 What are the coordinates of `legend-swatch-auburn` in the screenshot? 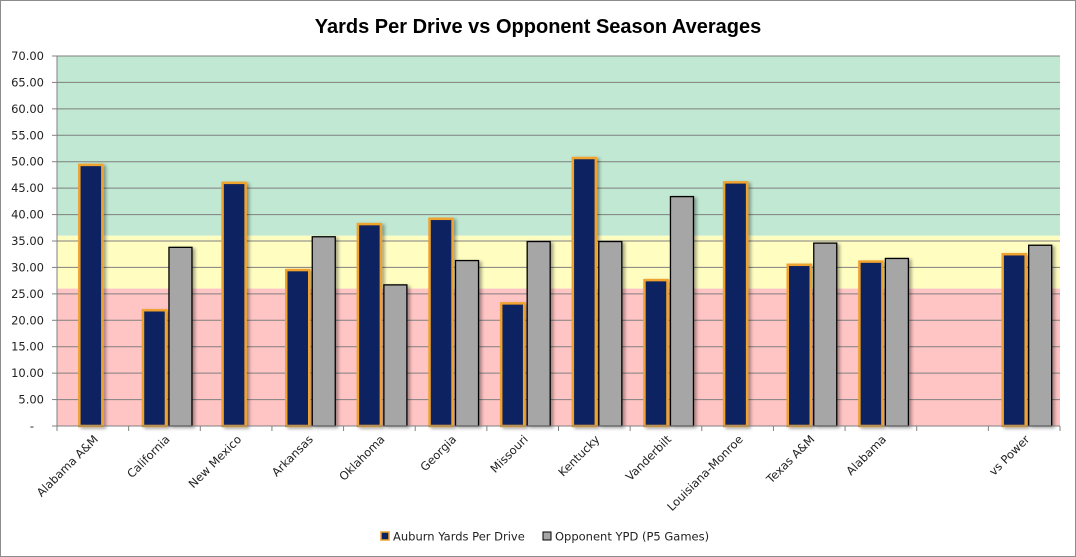 It's located at (385, 536).